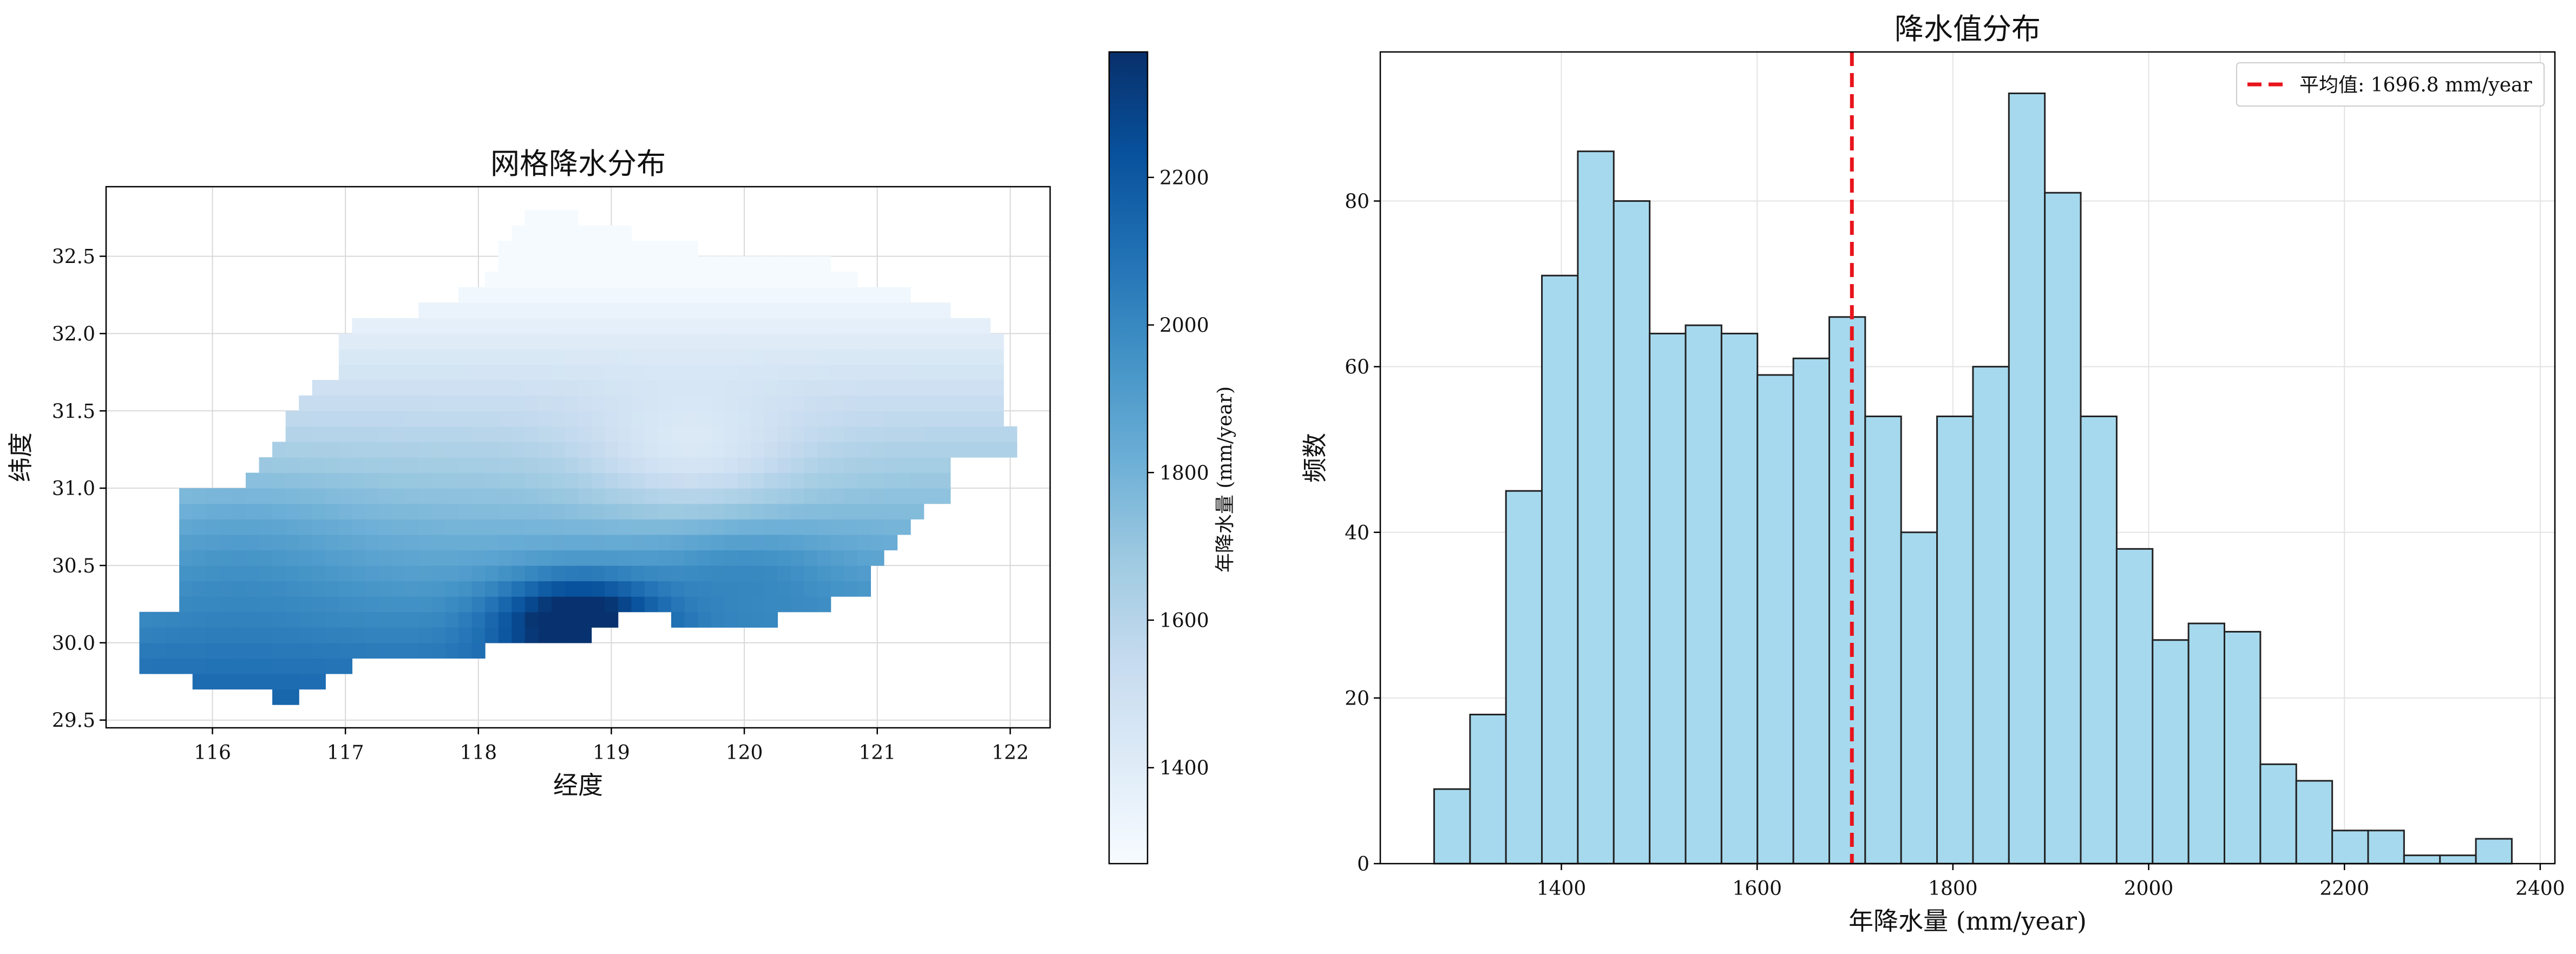 The image size is (2576, 954). Describe the element at coordinates (1184, 621) in the screenshot. I see `colorbar-tick-label: 1600` at that location.